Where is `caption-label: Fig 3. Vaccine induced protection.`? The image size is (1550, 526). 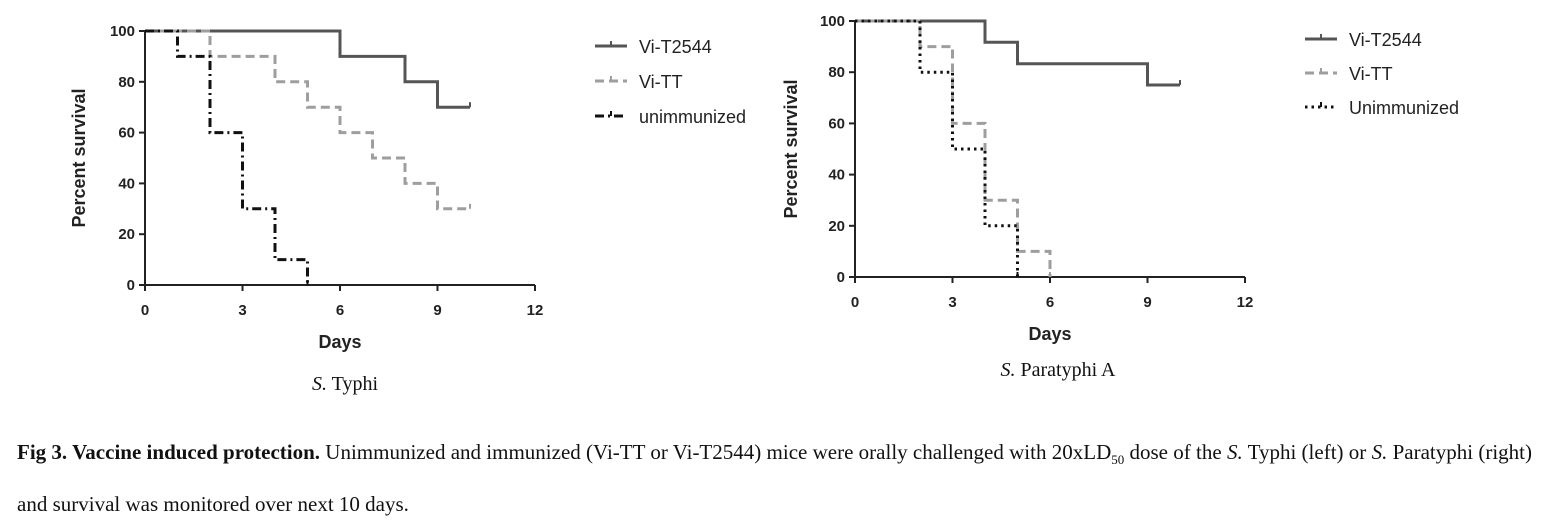
caption-label: Fig 3. Vaccine induced protection. is located at coordinates (169, 452).